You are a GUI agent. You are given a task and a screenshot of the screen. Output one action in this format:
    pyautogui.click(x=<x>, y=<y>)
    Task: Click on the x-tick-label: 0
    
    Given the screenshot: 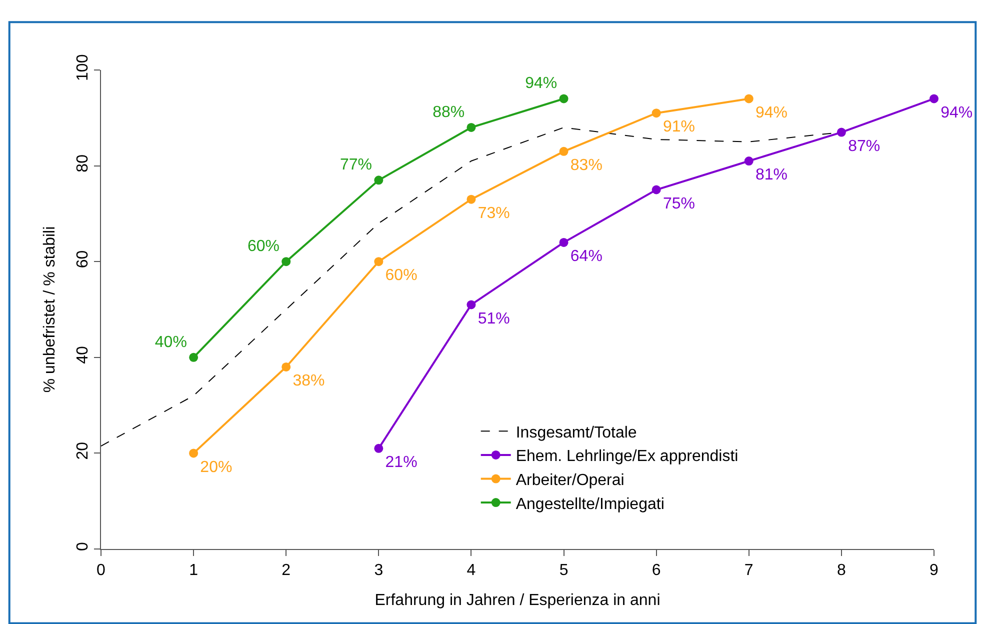 What is the action you would take?
    pyautogui.click(x=101, y=571)
    